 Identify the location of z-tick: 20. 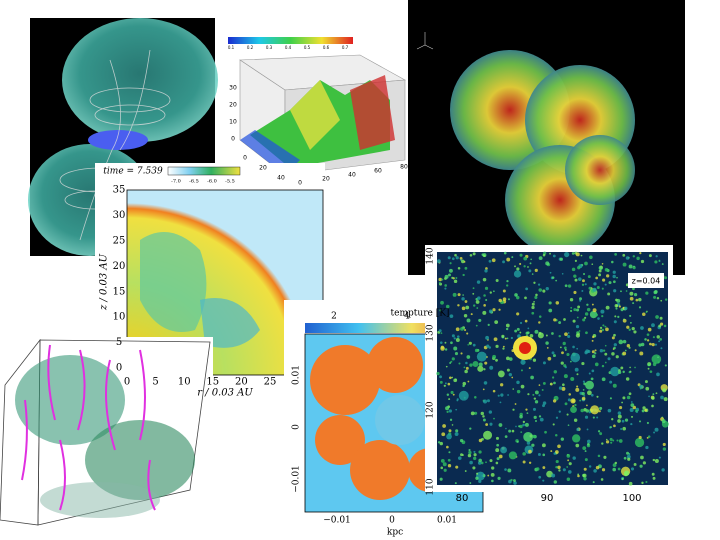
(233, 105).